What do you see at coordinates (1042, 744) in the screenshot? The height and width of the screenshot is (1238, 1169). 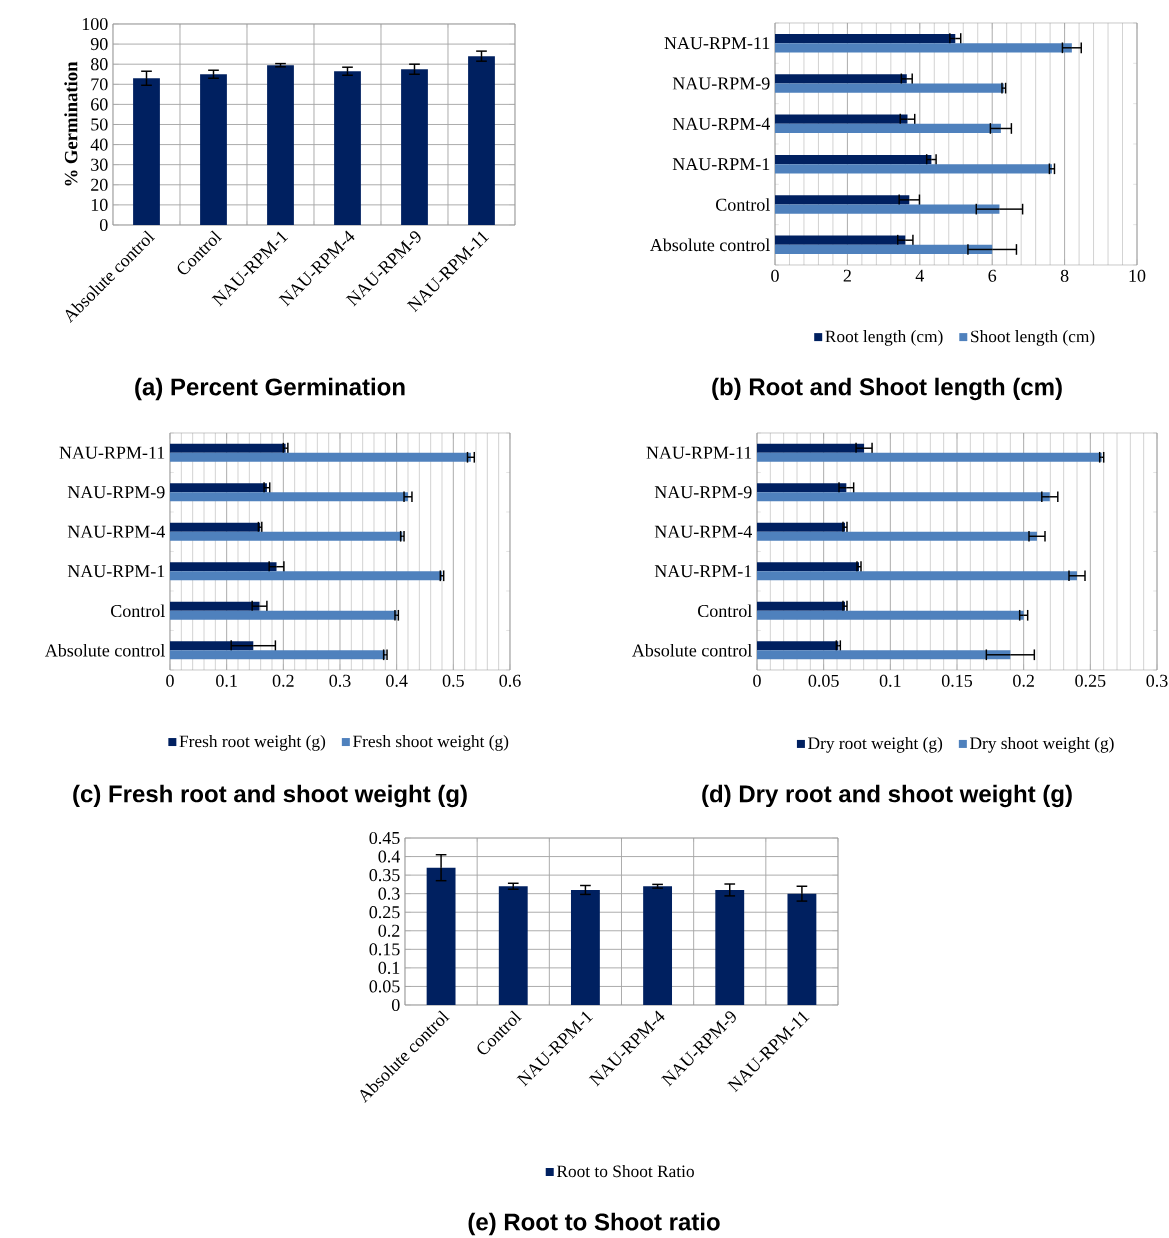 I see `legend-label: Dry shoot weight (g)` at bounding box center [1042, 744].